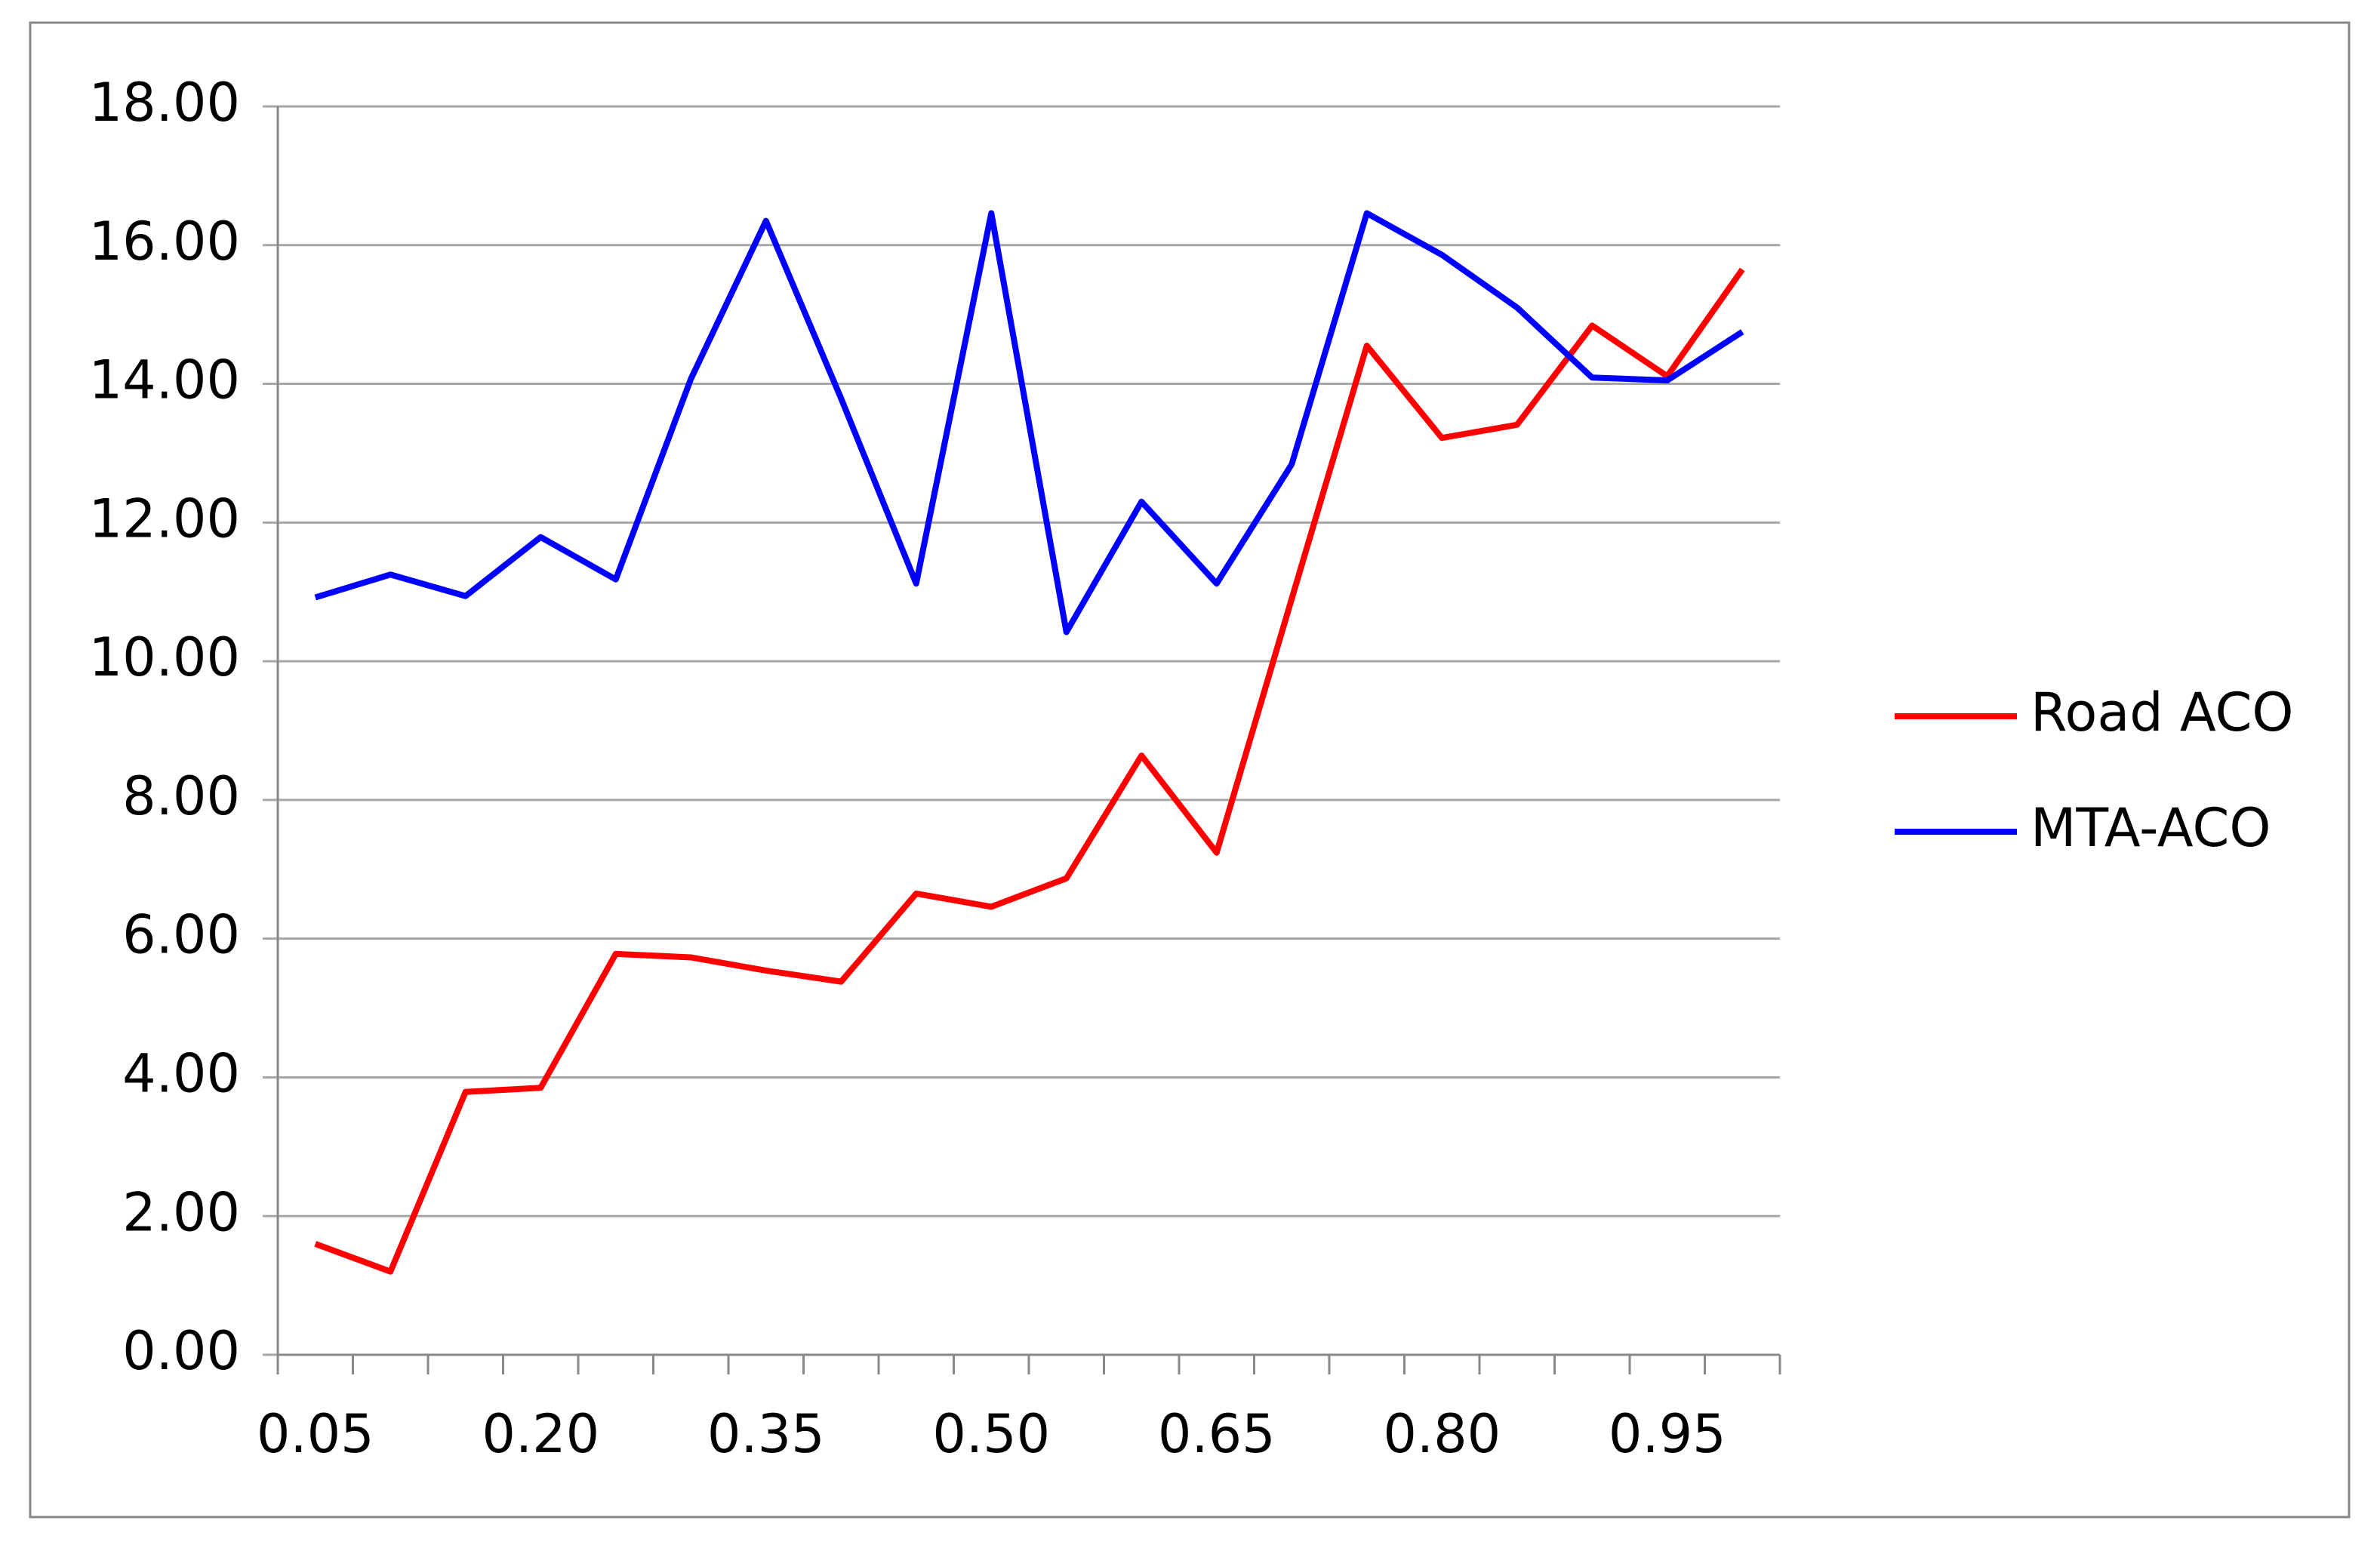 This screenshot has width=2380, height=1548. What do you see at coordinates (181, 1351) in the screenshot?
I see `y-tick-label: 0.00` at bounding box center [181, 1351].